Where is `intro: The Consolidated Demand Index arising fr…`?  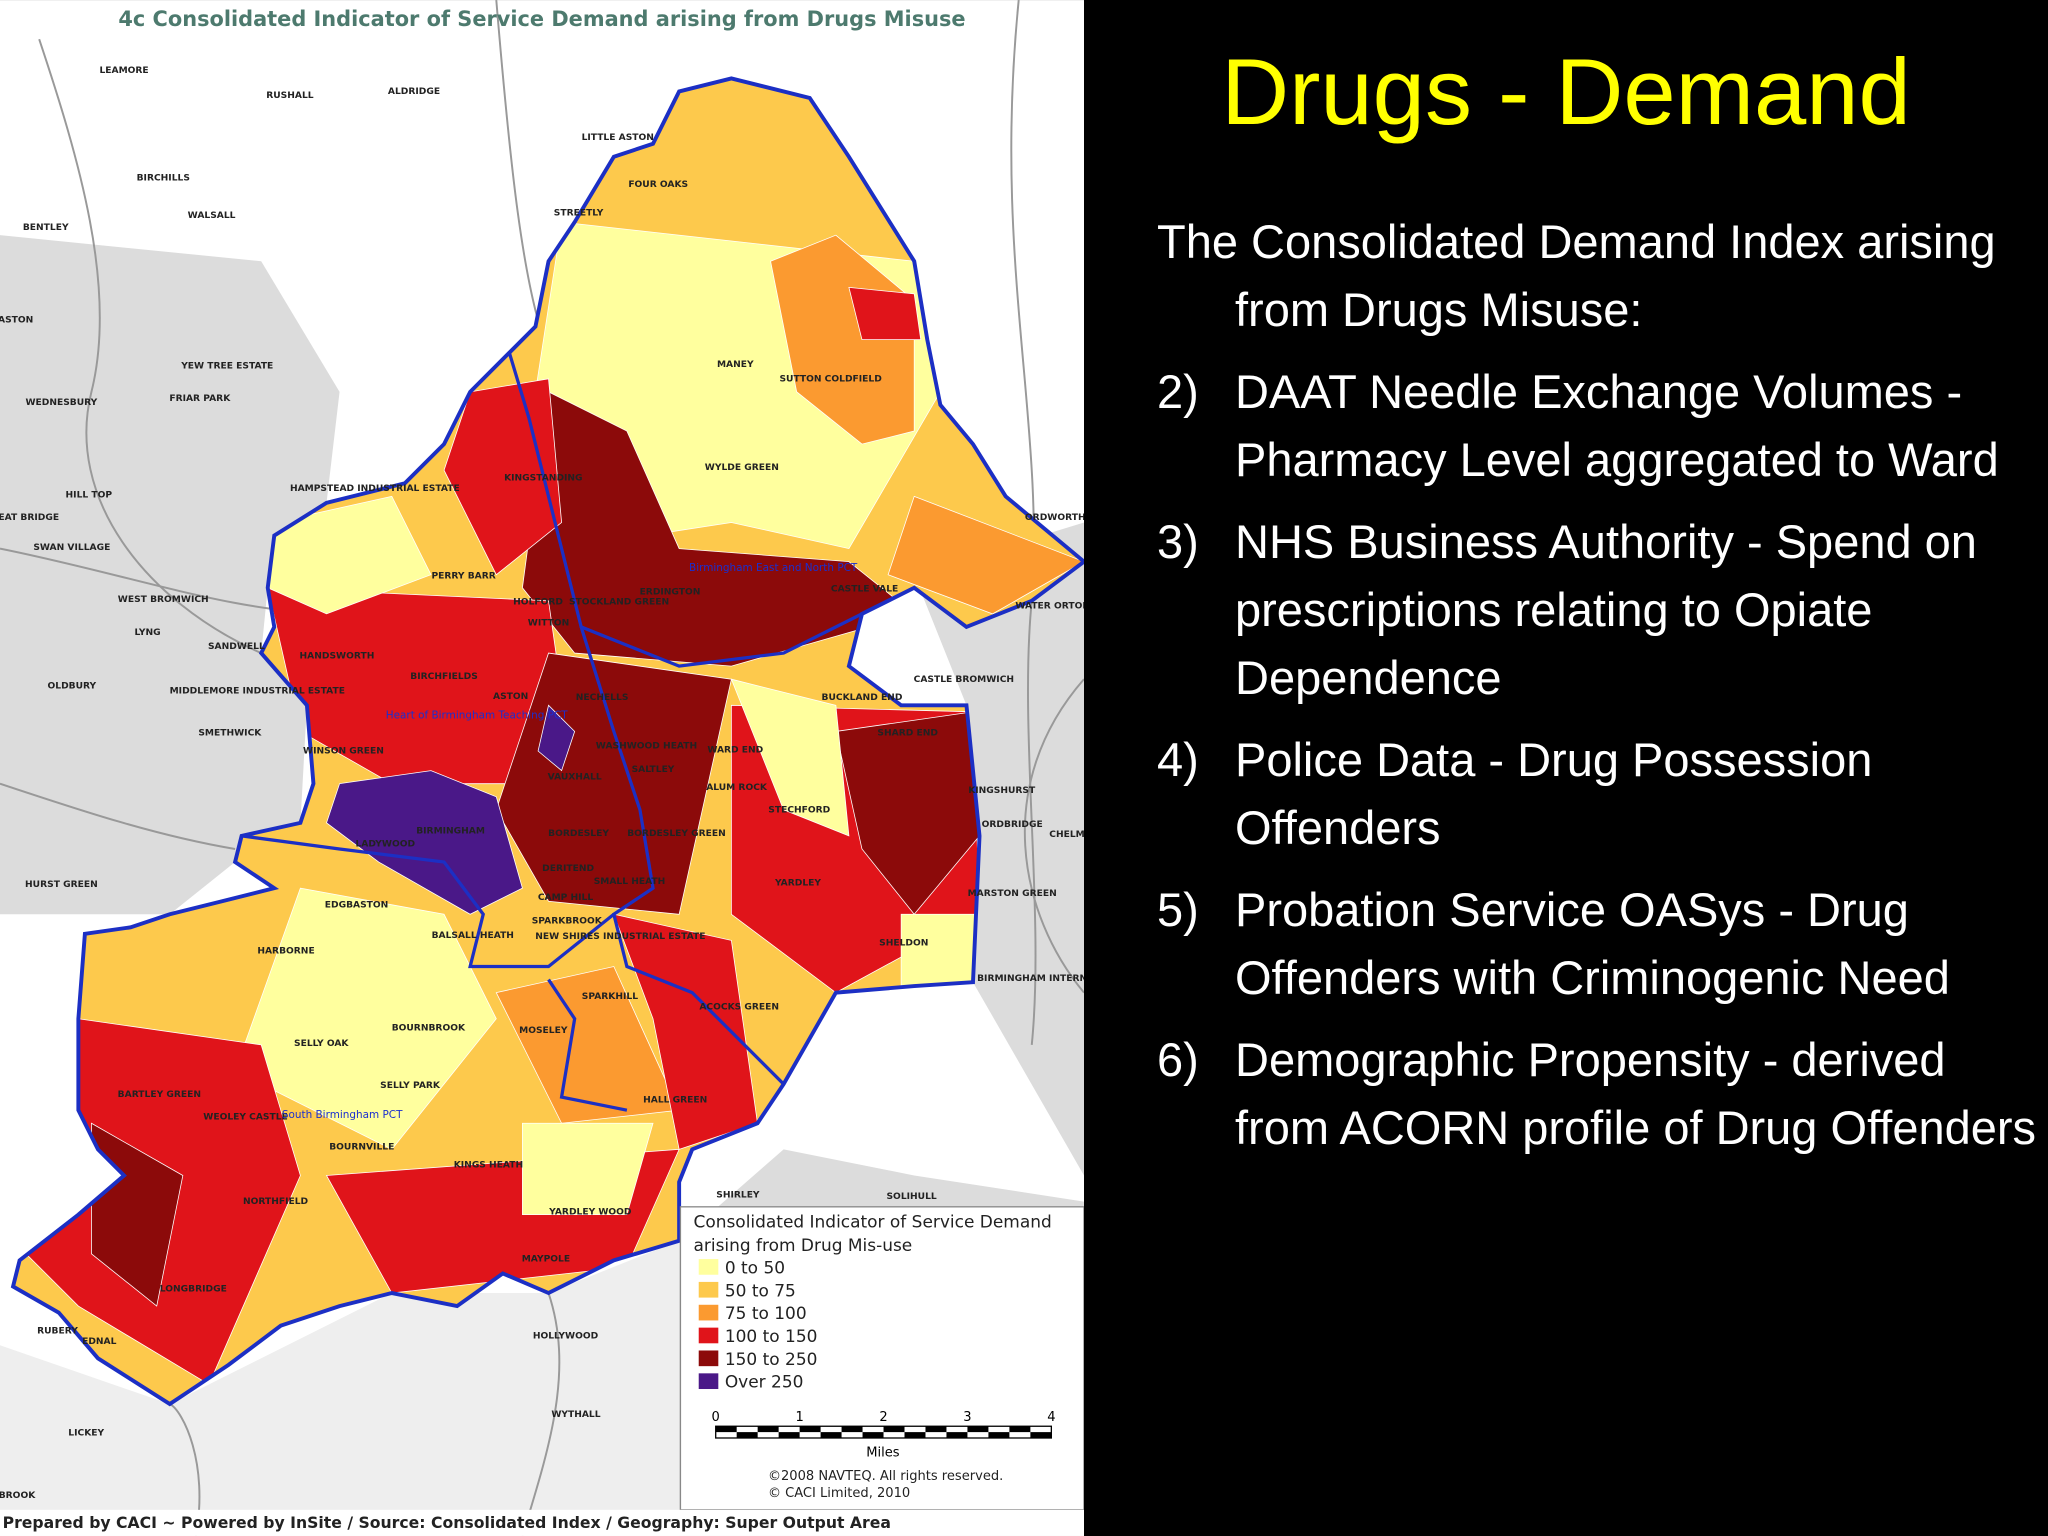
intro: The Consolidated Demand Index arising fr… is located at coordinates (1576, 275).